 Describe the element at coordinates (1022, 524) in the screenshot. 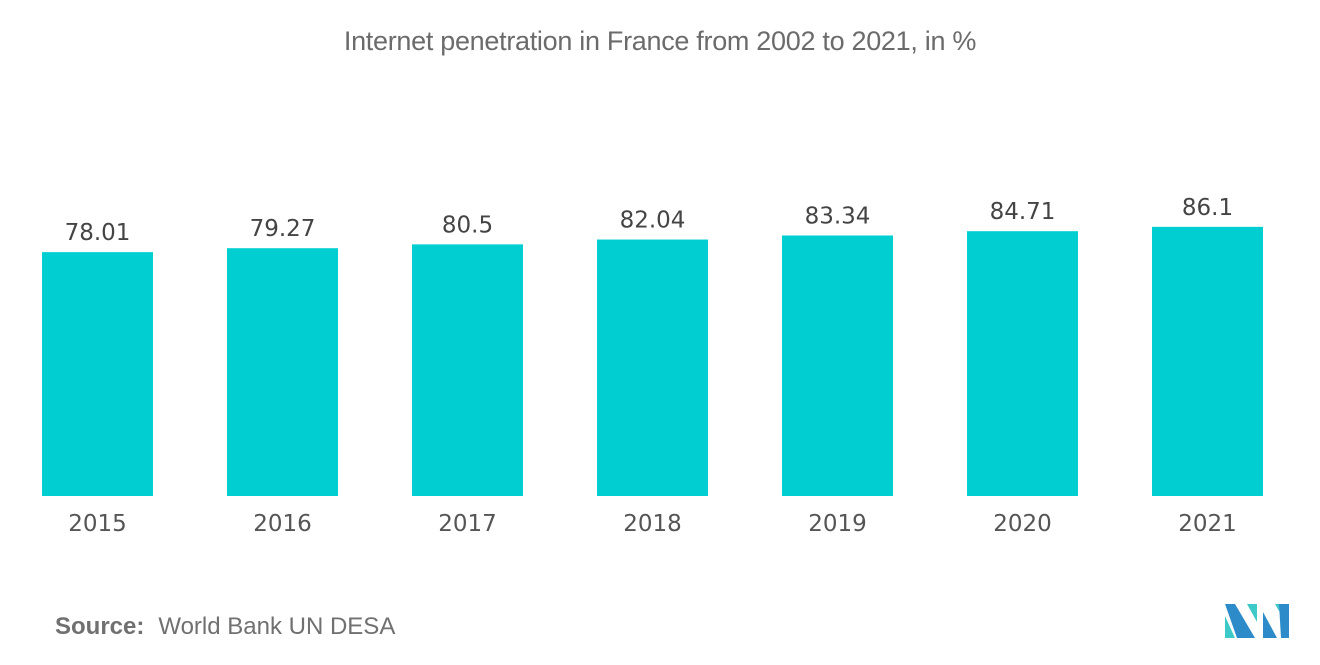

I see `x-tick-label-2020: 2020` at that location.